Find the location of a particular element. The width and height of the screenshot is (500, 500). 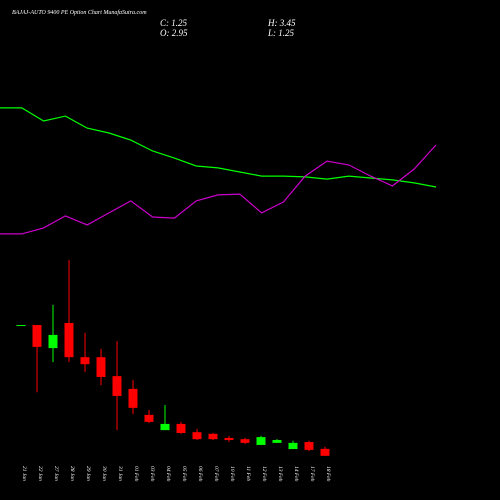

x-tick-label: 27 Jan is located at coordinates (56, 473).